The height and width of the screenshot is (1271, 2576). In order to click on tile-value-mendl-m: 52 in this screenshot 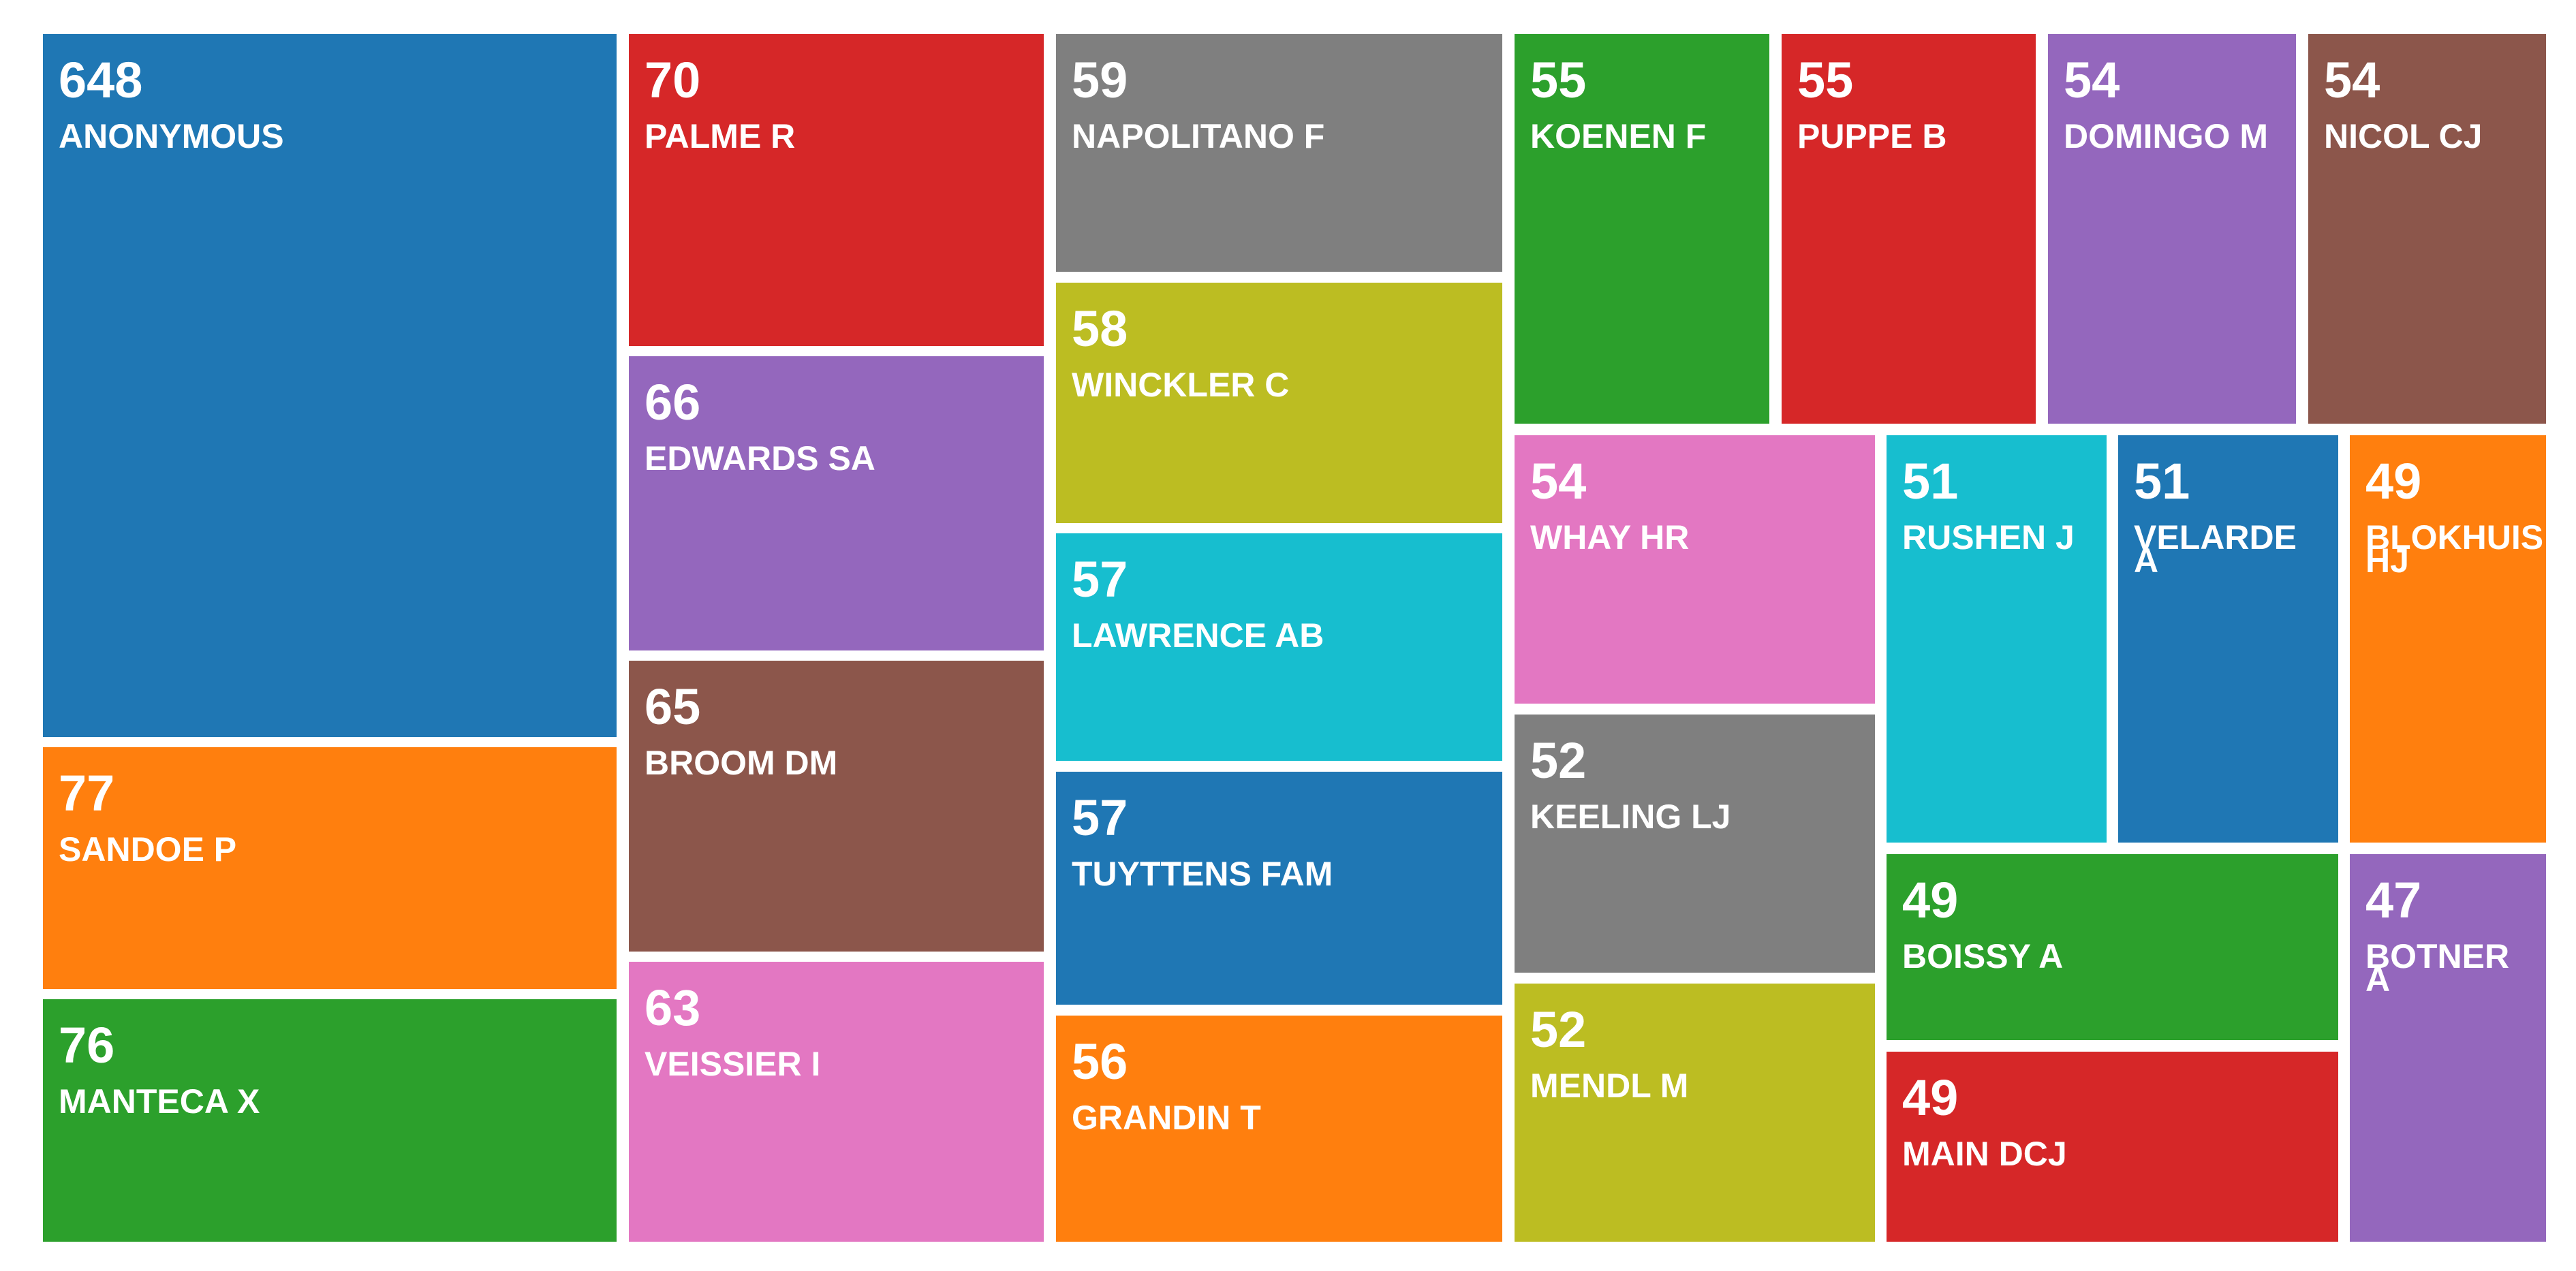, I will do `click(1558, 1029)`.